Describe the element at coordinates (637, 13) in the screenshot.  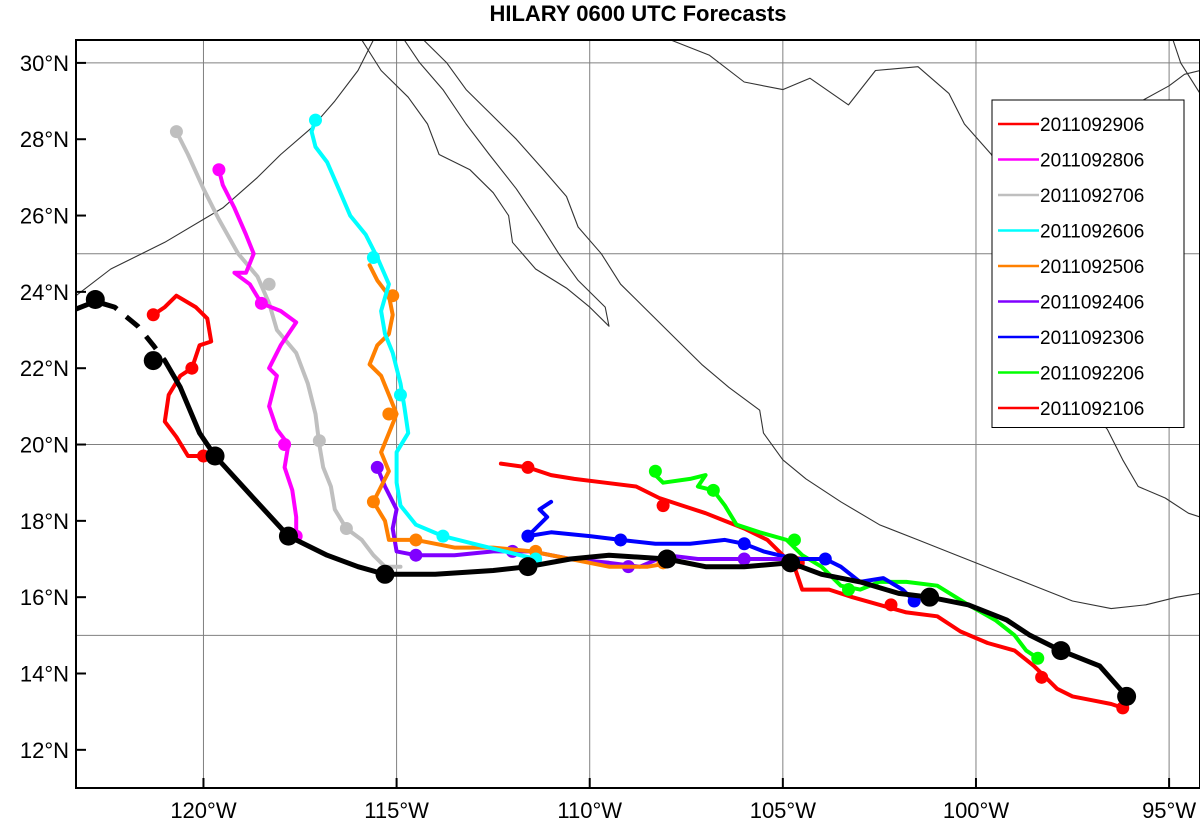
I see `chart-title: HILARY 0600 UTC Forecasts` at that location.